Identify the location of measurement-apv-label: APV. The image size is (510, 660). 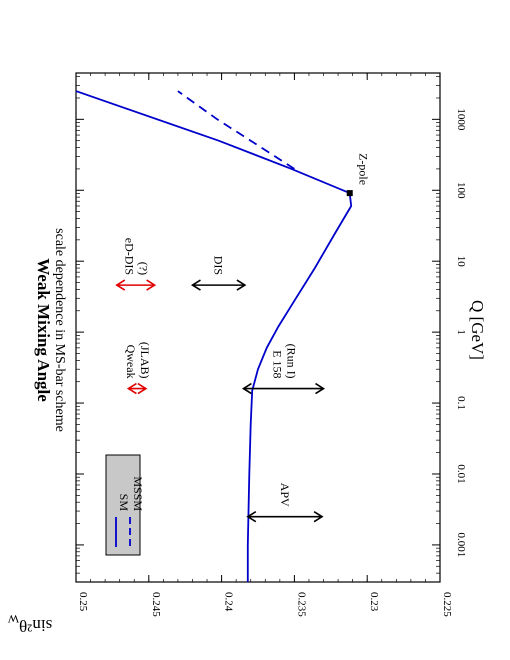
(285, 495).